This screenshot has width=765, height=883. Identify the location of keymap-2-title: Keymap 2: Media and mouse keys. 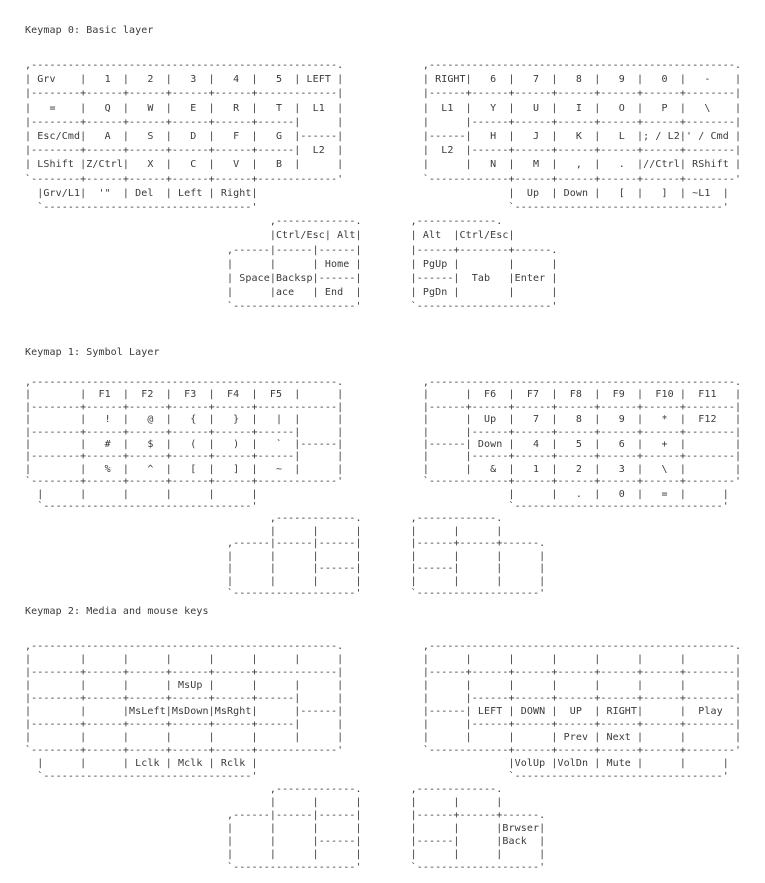
(117, 611).